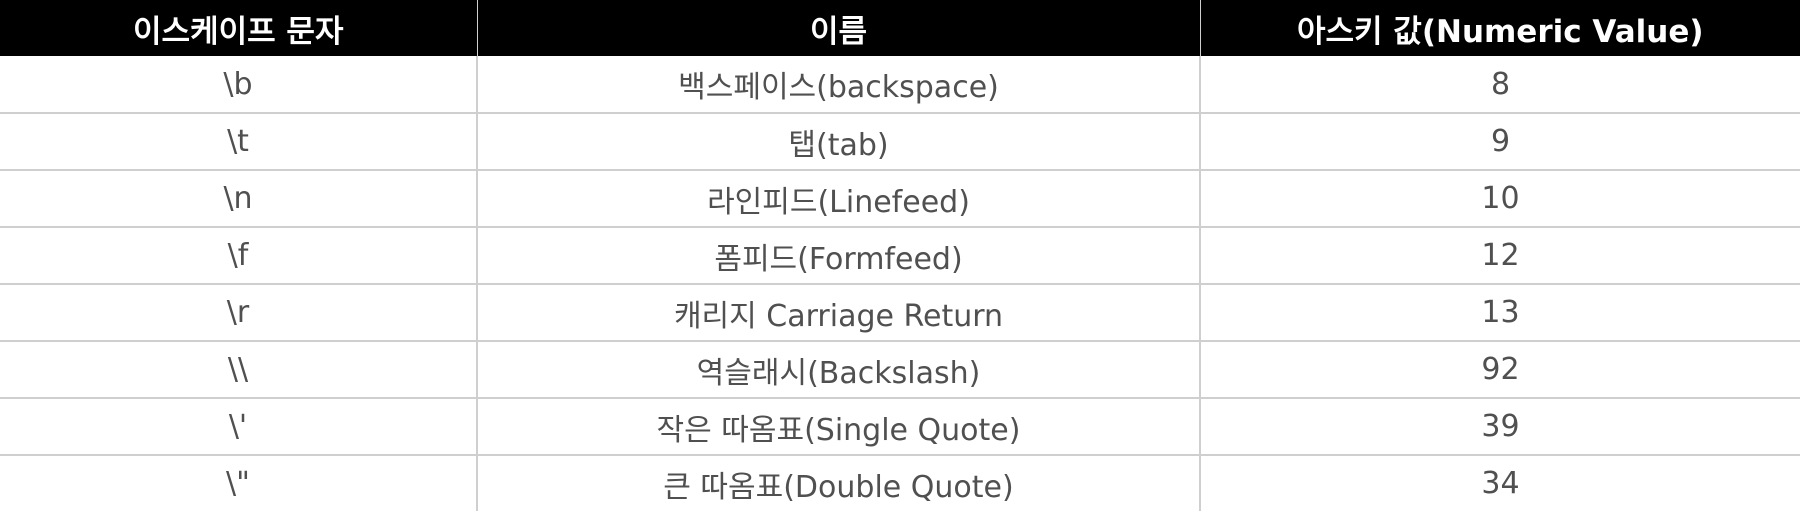 The image size is (1800, 518). What do you see at coordinates (1499, 199) in the screenshot?
I see `ascii-value-cell: 10` at bounding box center [1499, 199].